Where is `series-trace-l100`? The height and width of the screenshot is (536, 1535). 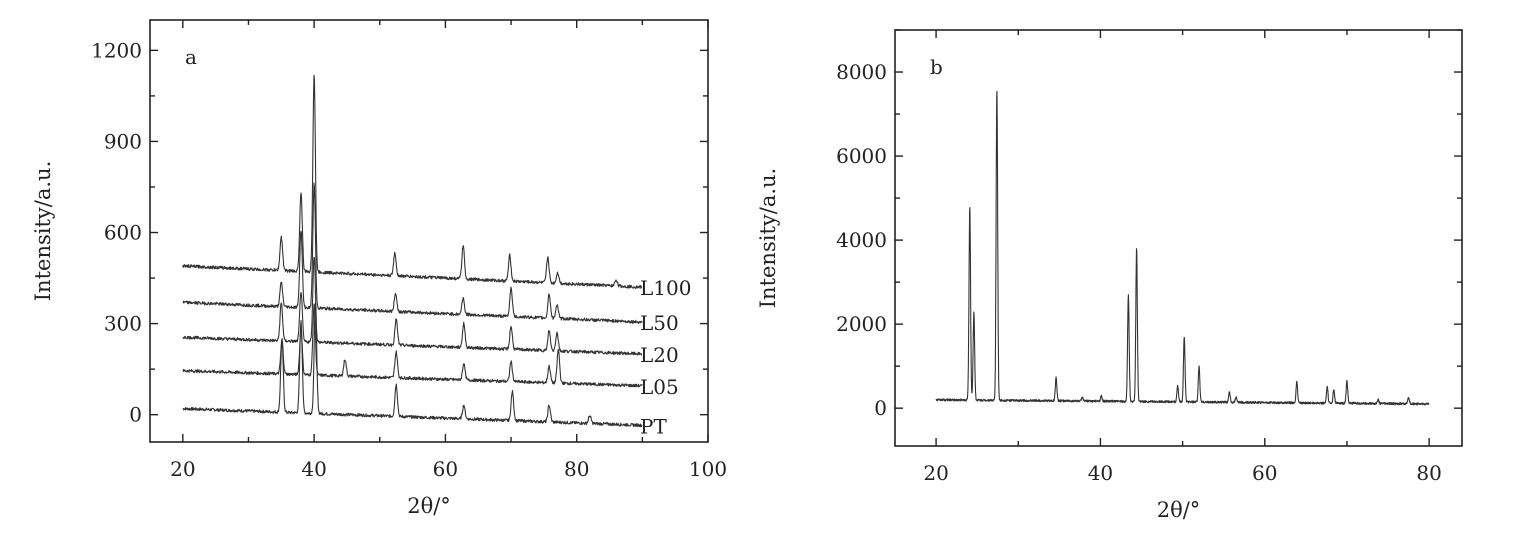
series-trace-l100 is located at coordinates (412, 181).